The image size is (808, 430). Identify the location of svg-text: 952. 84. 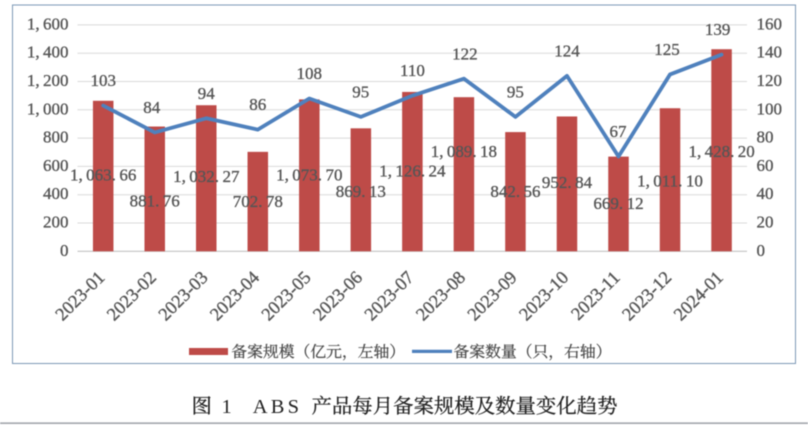
(567, 182).